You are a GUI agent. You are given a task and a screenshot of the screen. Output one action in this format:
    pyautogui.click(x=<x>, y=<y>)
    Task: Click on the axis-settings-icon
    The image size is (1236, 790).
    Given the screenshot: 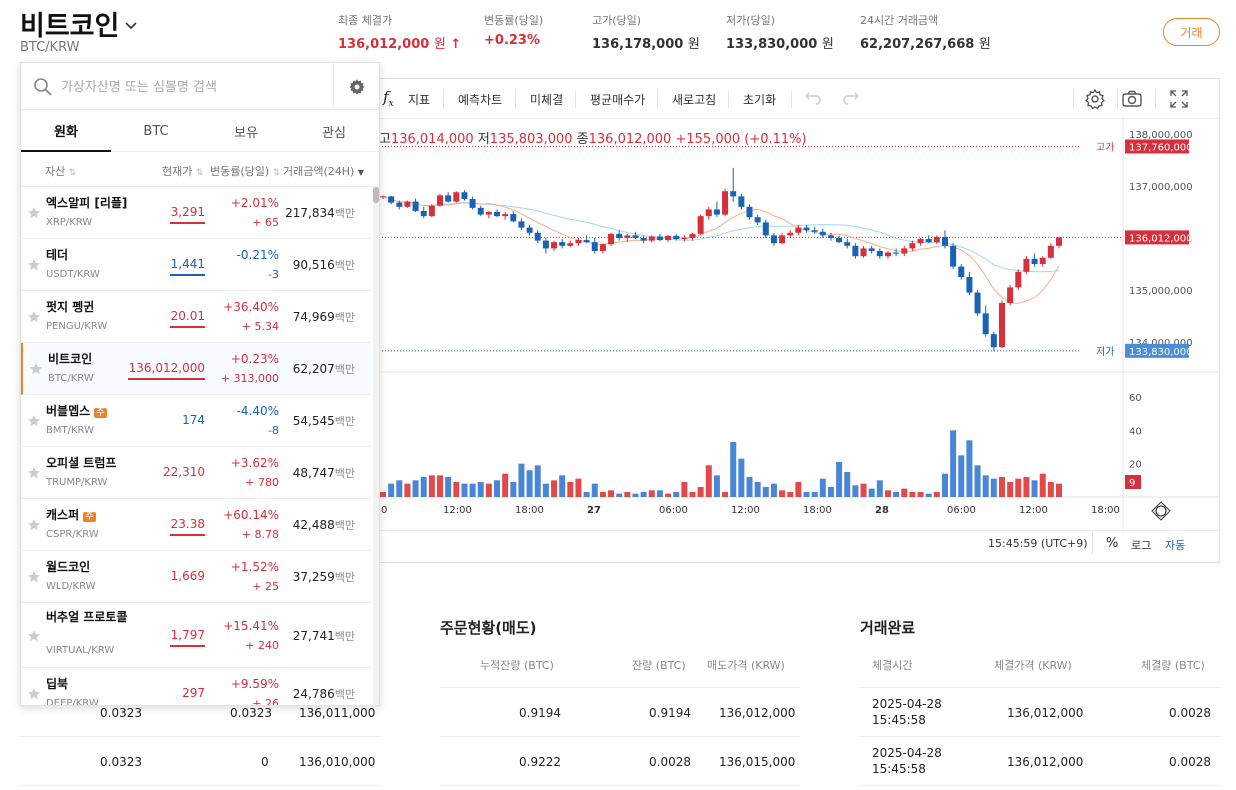 What is the action you would take?
    pyautogui.click(x=1161, y=511)
    